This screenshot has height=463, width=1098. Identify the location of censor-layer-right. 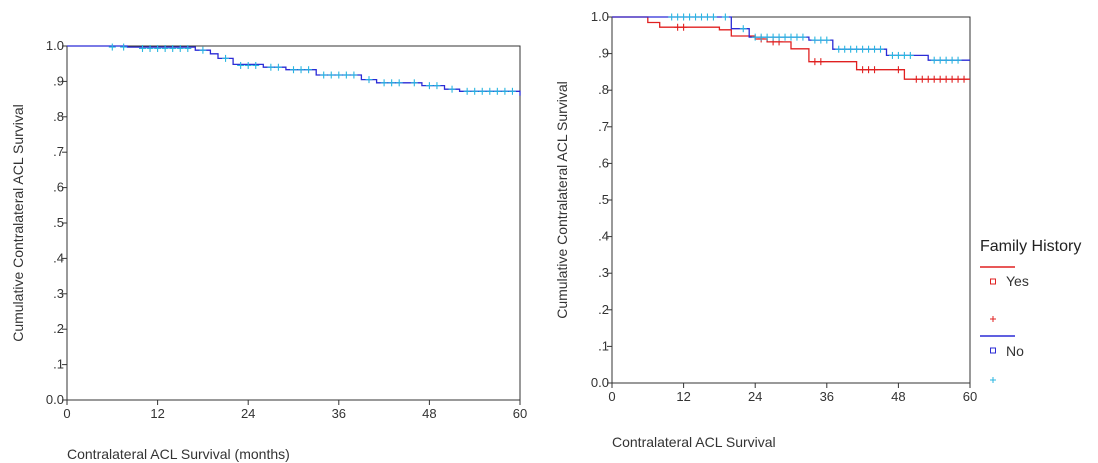
(818, 48).